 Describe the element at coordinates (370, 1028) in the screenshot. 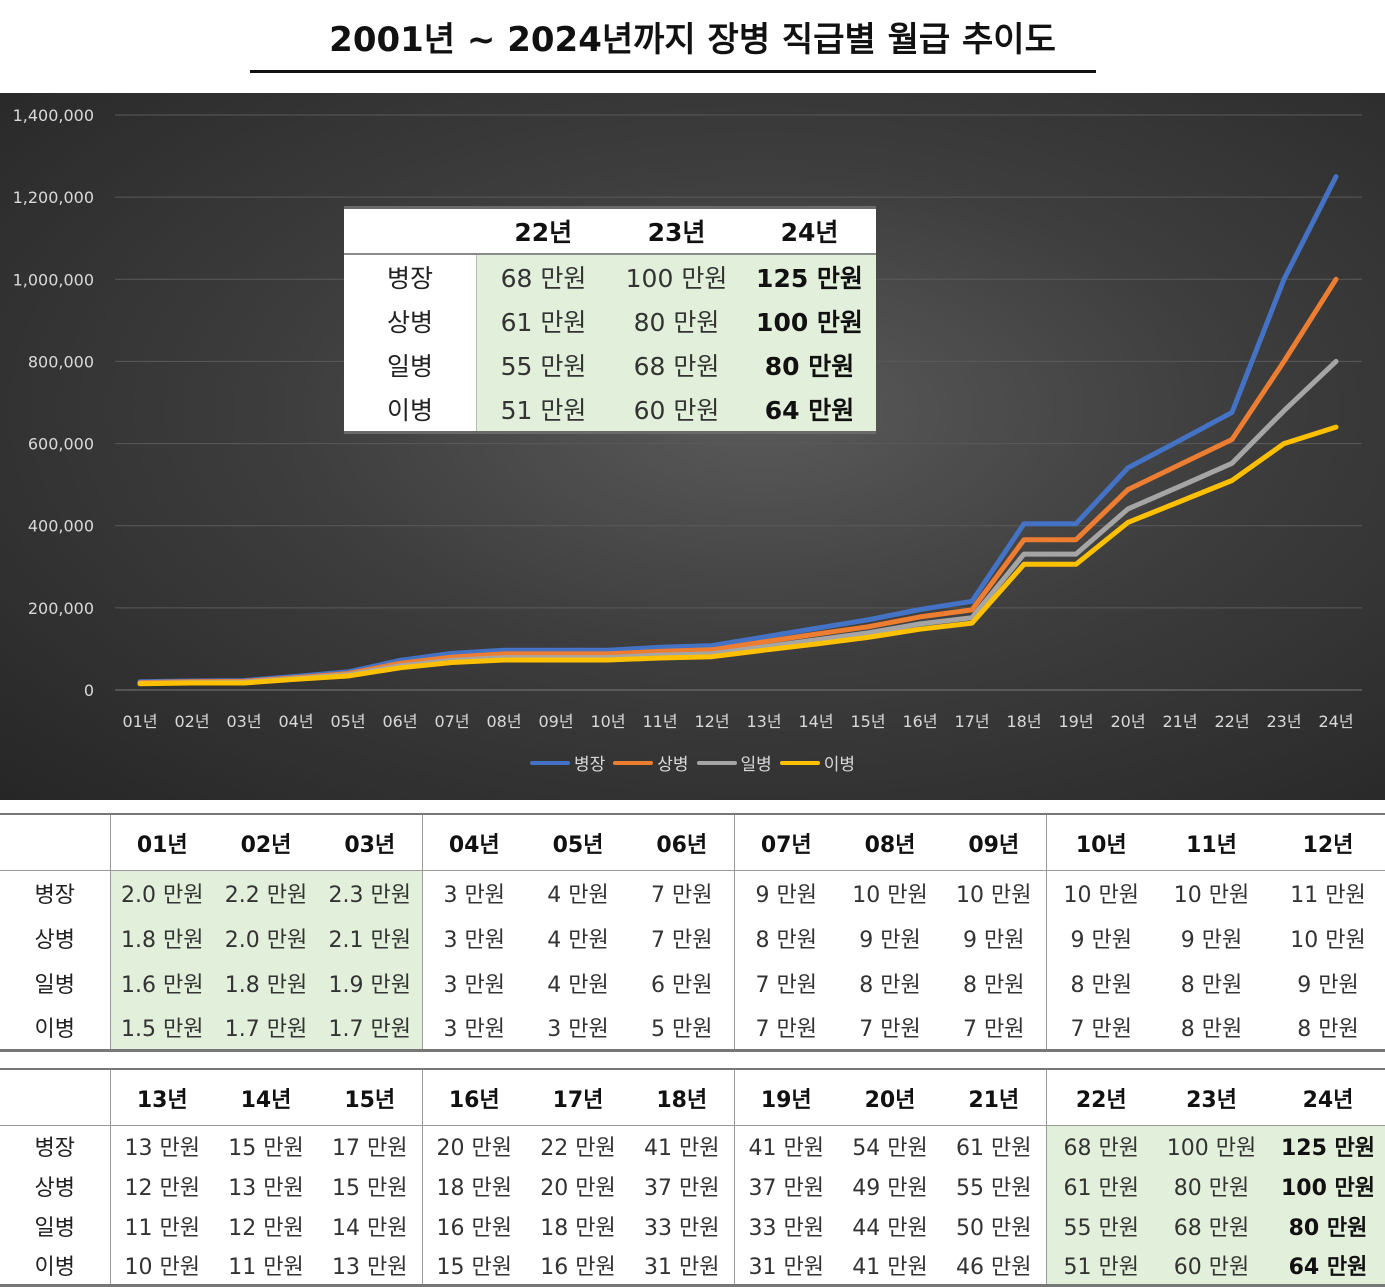

I see `salary-cell: 1.7 만원` at that location.